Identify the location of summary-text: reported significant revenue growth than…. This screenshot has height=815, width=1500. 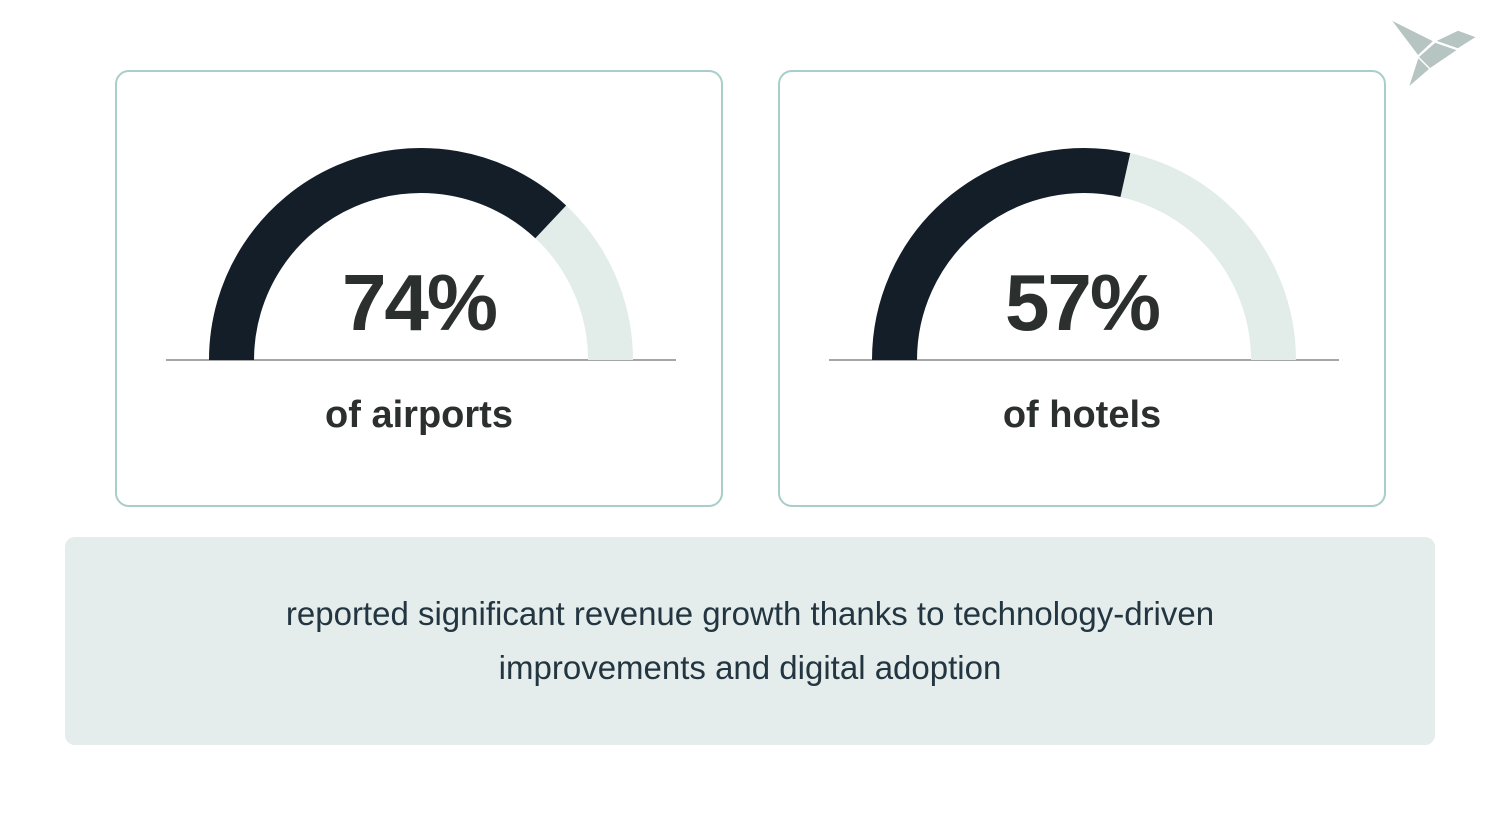
(750, 641).